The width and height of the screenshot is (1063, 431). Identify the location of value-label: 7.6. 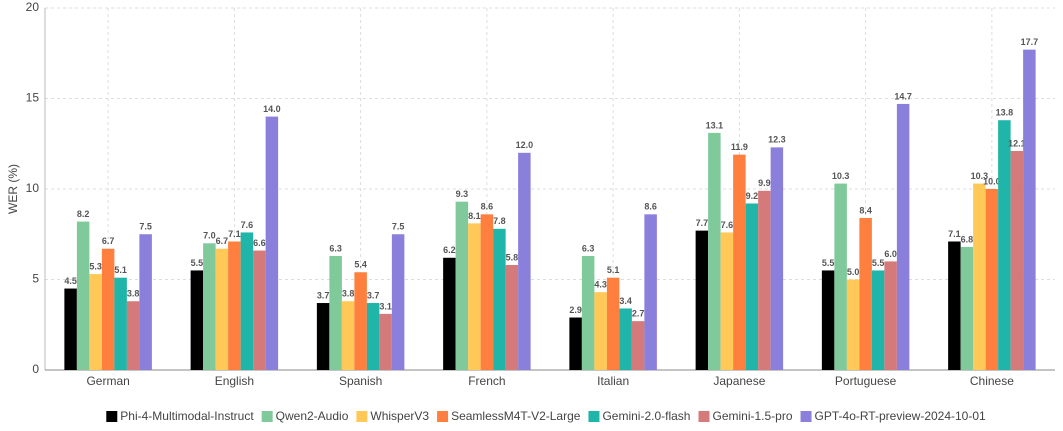
(247, 225).